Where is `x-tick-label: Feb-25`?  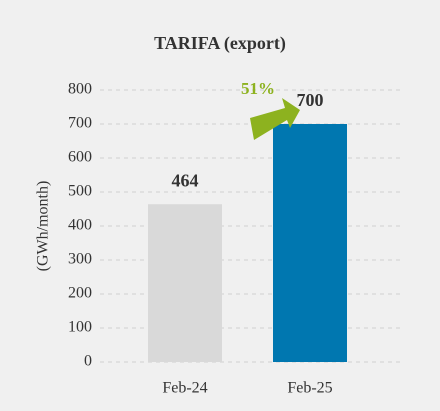
x-tick-label: Feb-25 is located at coordinates (309, 388).